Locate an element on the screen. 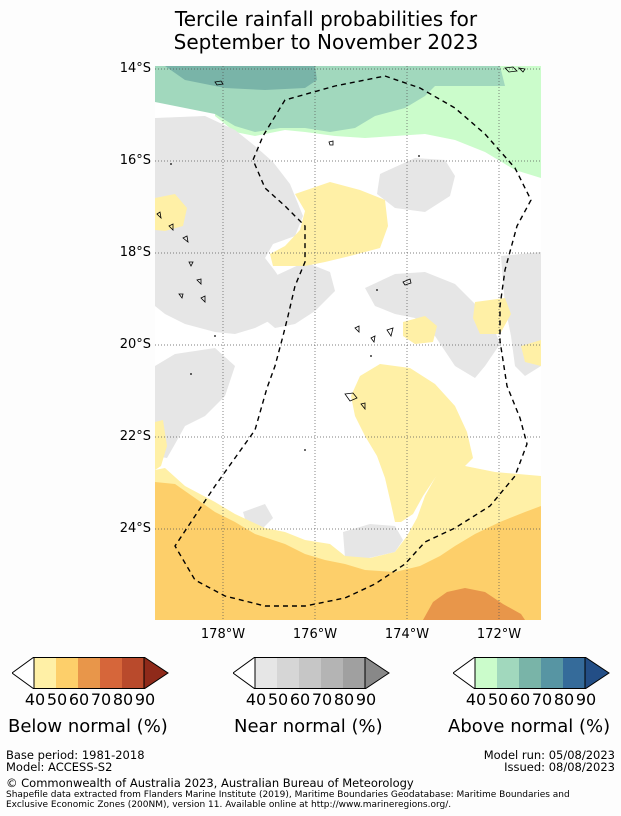 This screenshot has width=621, height=816. issued-text: Issued: 08/08/2023 is located at coordinates (559, 767).